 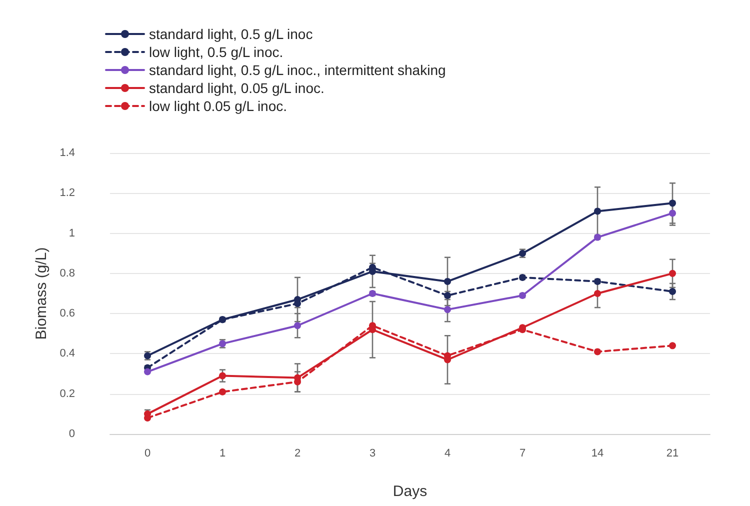 I want to click on y-tick-label: 0.8, so click(x=67, y=273).